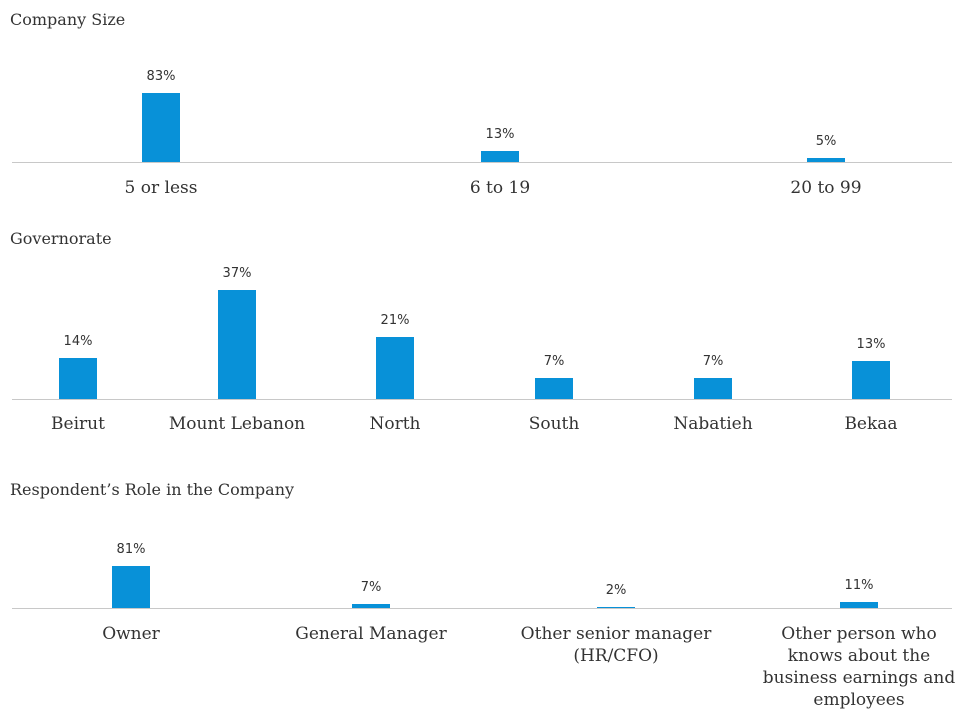 The height and width of the screenshot is (720, 964). What do you see at coordinates (78, 341) in the screenshot?
I see `value-label: 14%` at bounding box center [78, 341].